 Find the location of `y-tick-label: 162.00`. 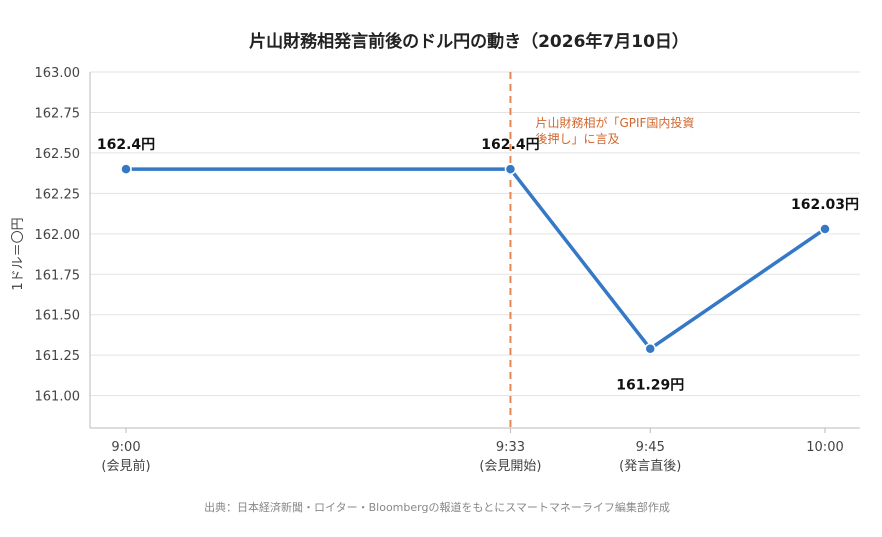

y-tick-label: 162.00 is located at coordinates (58, 235).